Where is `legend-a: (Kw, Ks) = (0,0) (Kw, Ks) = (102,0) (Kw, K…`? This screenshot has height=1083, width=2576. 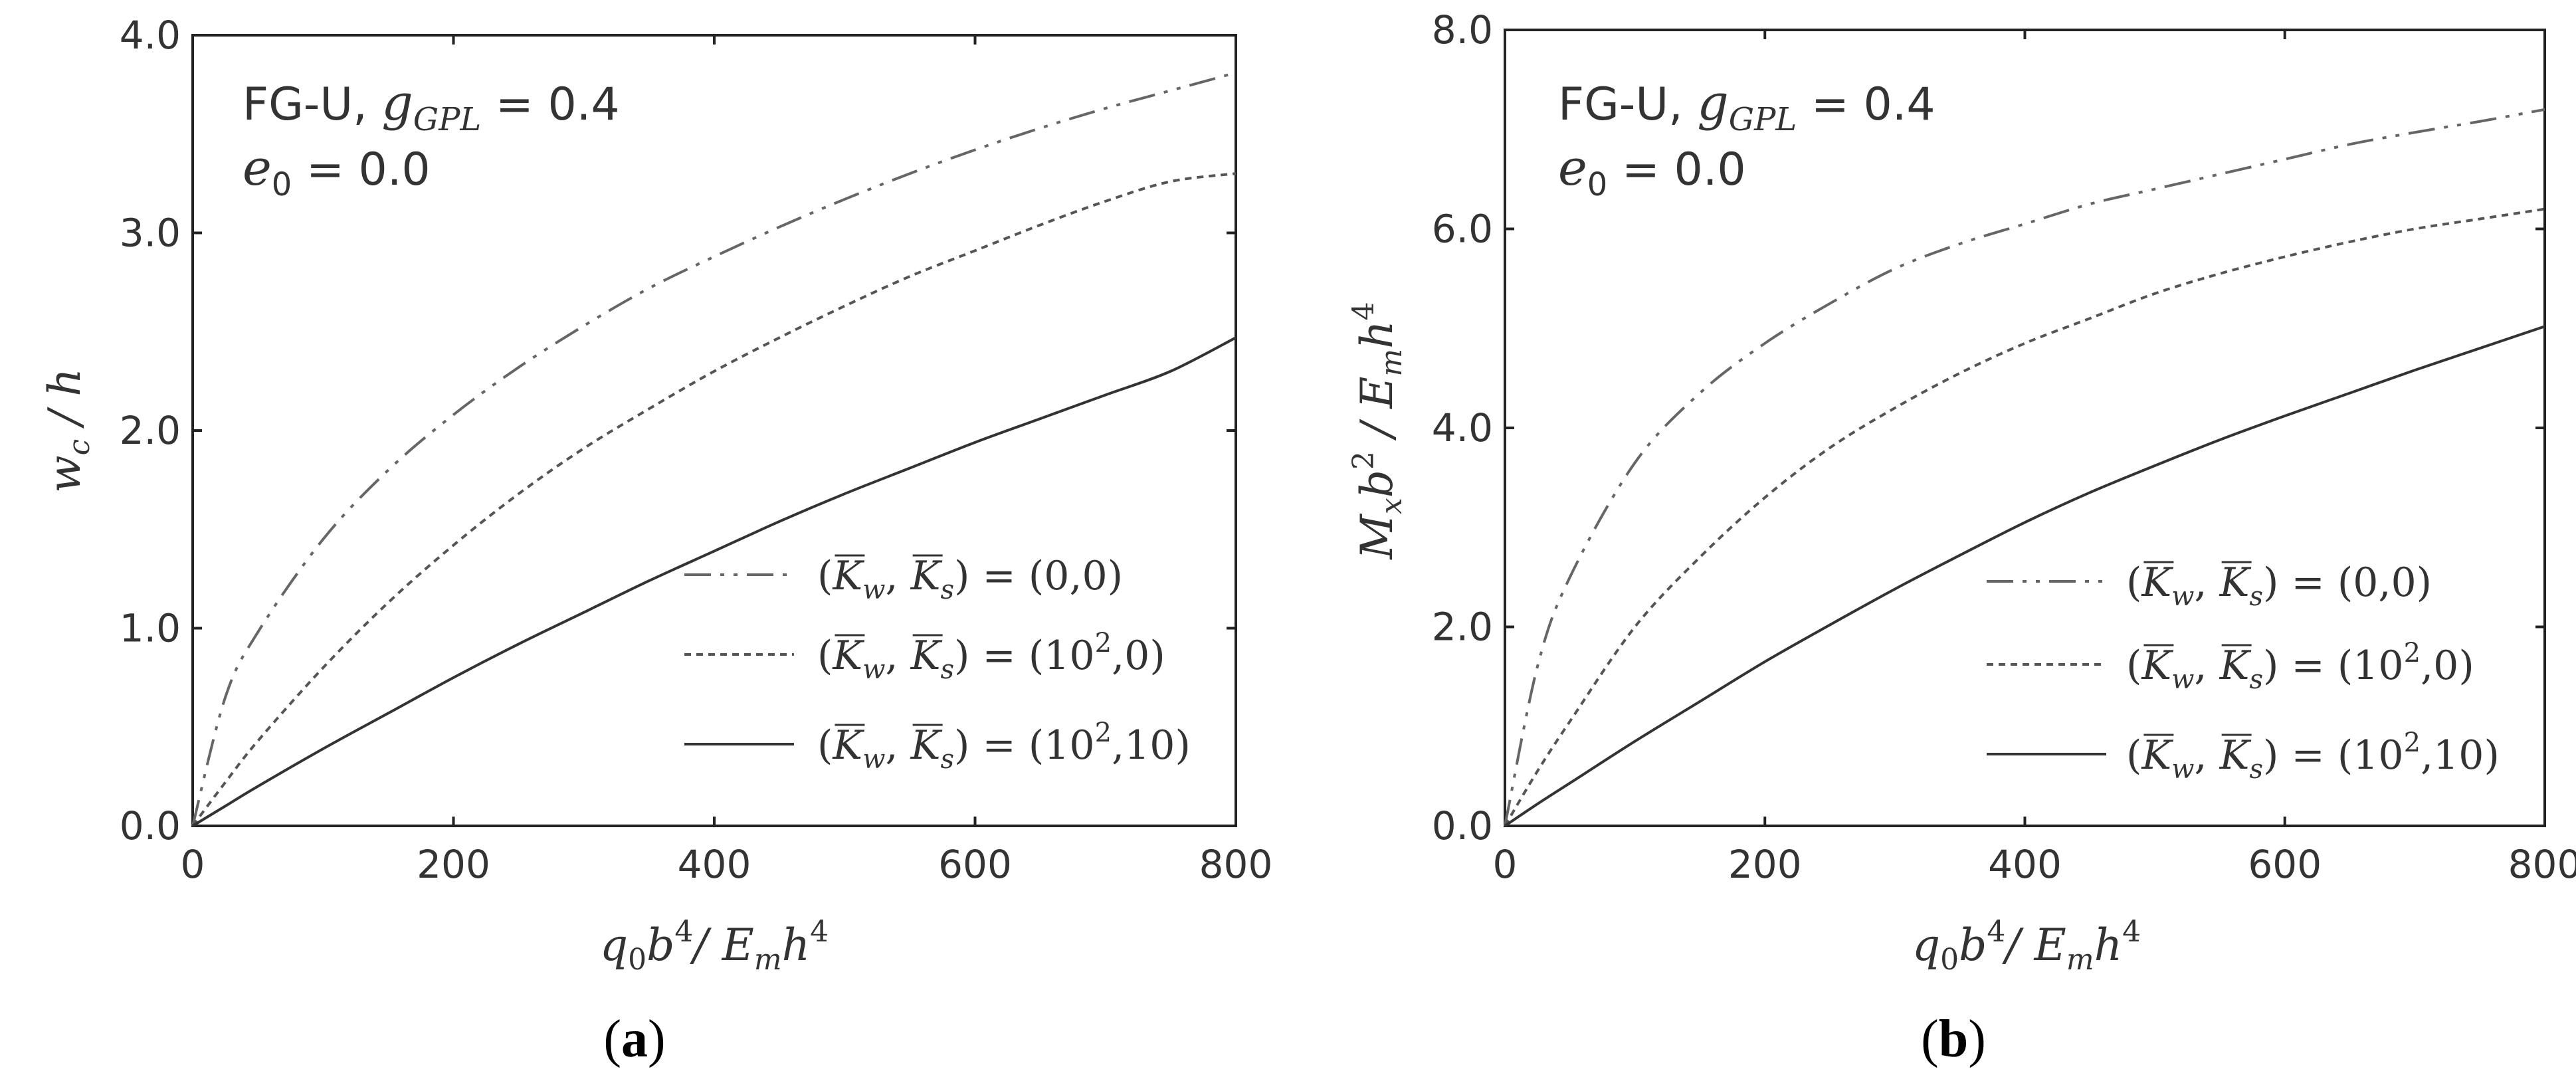
legend-a: (Kw, Ks) = (0,0) (Kw, Ks) = (102,0) (Kw, K… is located at coordinates (937, 664).